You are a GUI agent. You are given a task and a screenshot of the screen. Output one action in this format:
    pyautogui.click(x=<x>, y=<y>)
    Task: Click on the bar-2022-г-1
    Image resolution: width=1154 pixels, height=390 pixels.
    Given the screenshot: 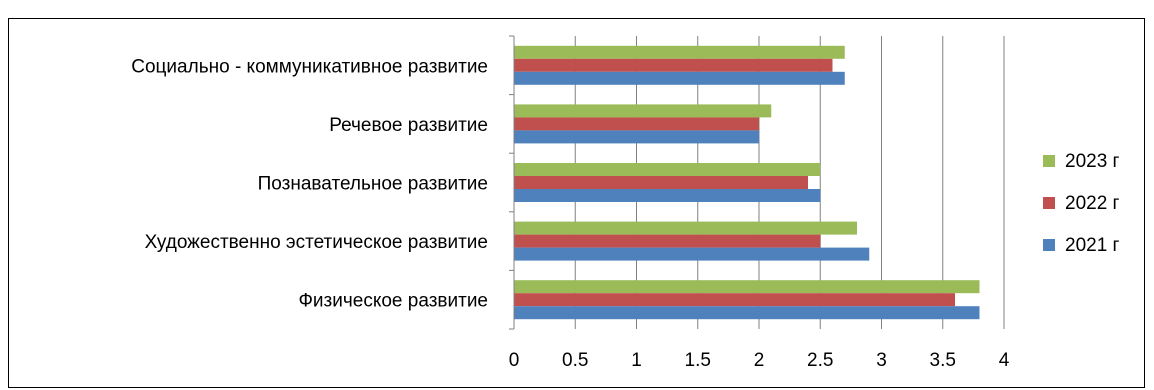 What is the action you would take?
    pyautogui.click(x=636, y=124)
    